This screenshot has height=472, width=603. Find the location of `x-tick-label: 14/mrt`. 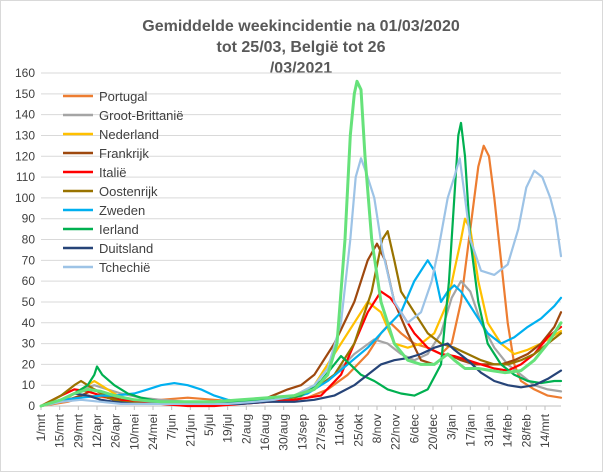

x-tick-label: 14/mrt is located at coordinates (545, 430).